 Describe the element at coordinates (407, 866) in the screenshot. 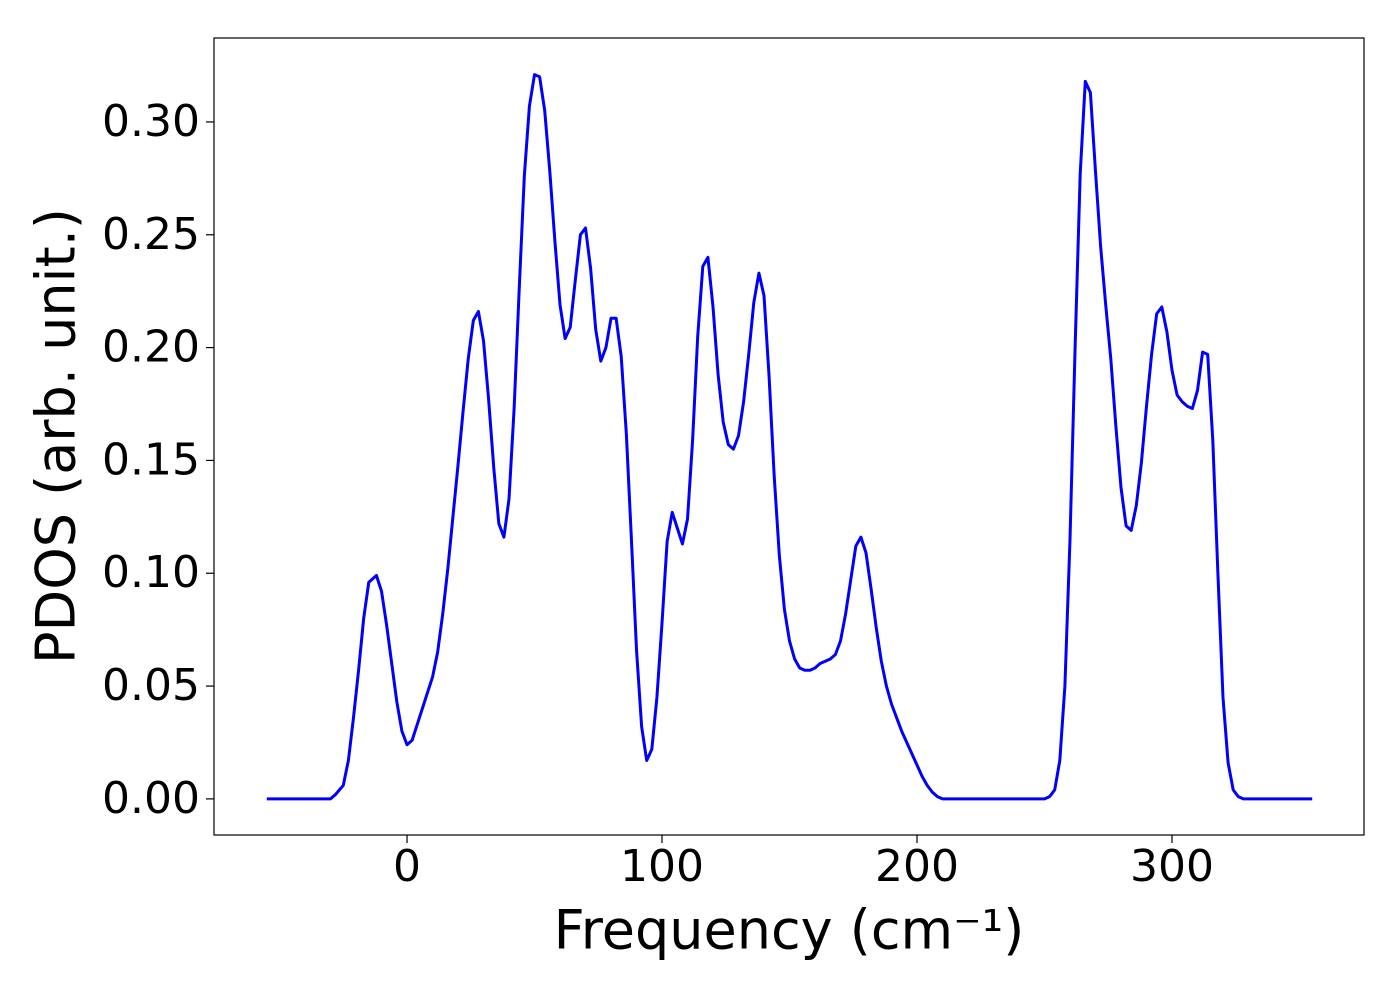

I see `x-tick-label: 0` at that location.